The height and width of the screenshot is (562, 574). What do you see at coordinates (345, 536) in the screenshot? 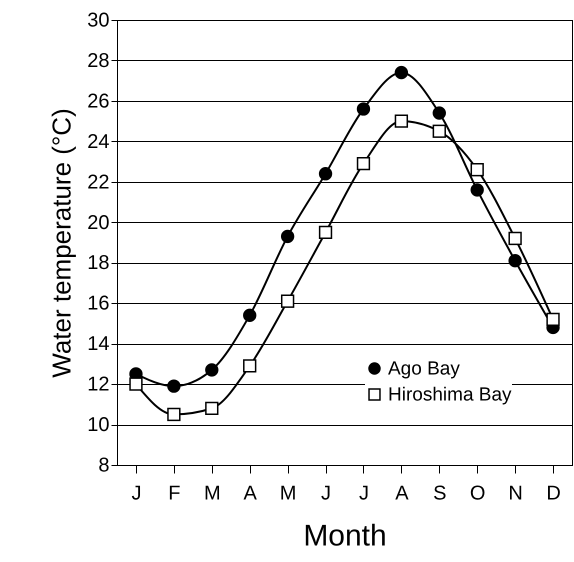
I see `x-axis-title: Month` at bounding box center [345, 536].